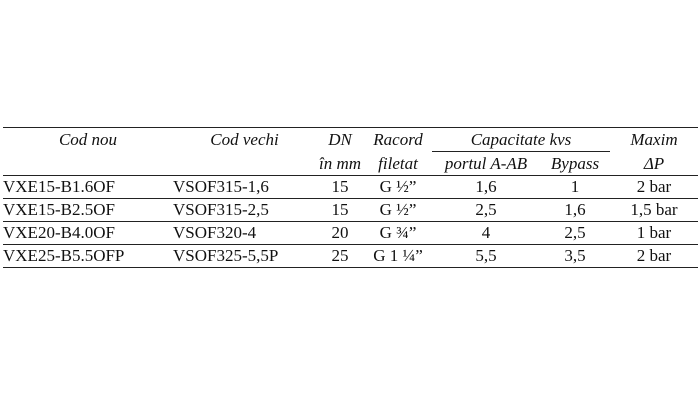  I want to click on header-capacitate: Capacitate kvs, so click(521, 139).